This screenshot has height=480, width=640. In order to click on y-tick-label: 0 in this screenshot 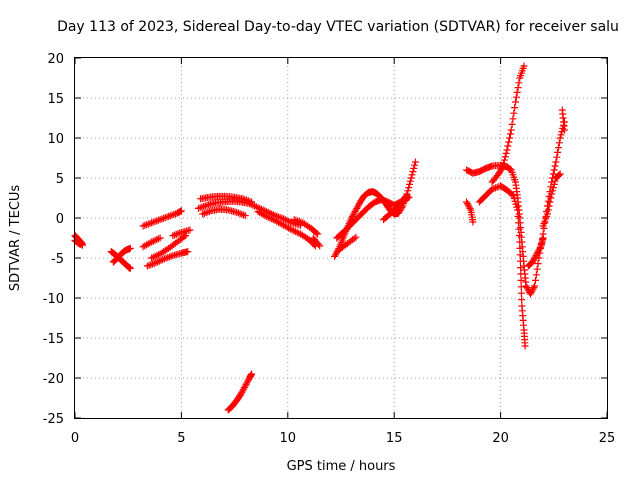, I will do `click(60, 219)`.